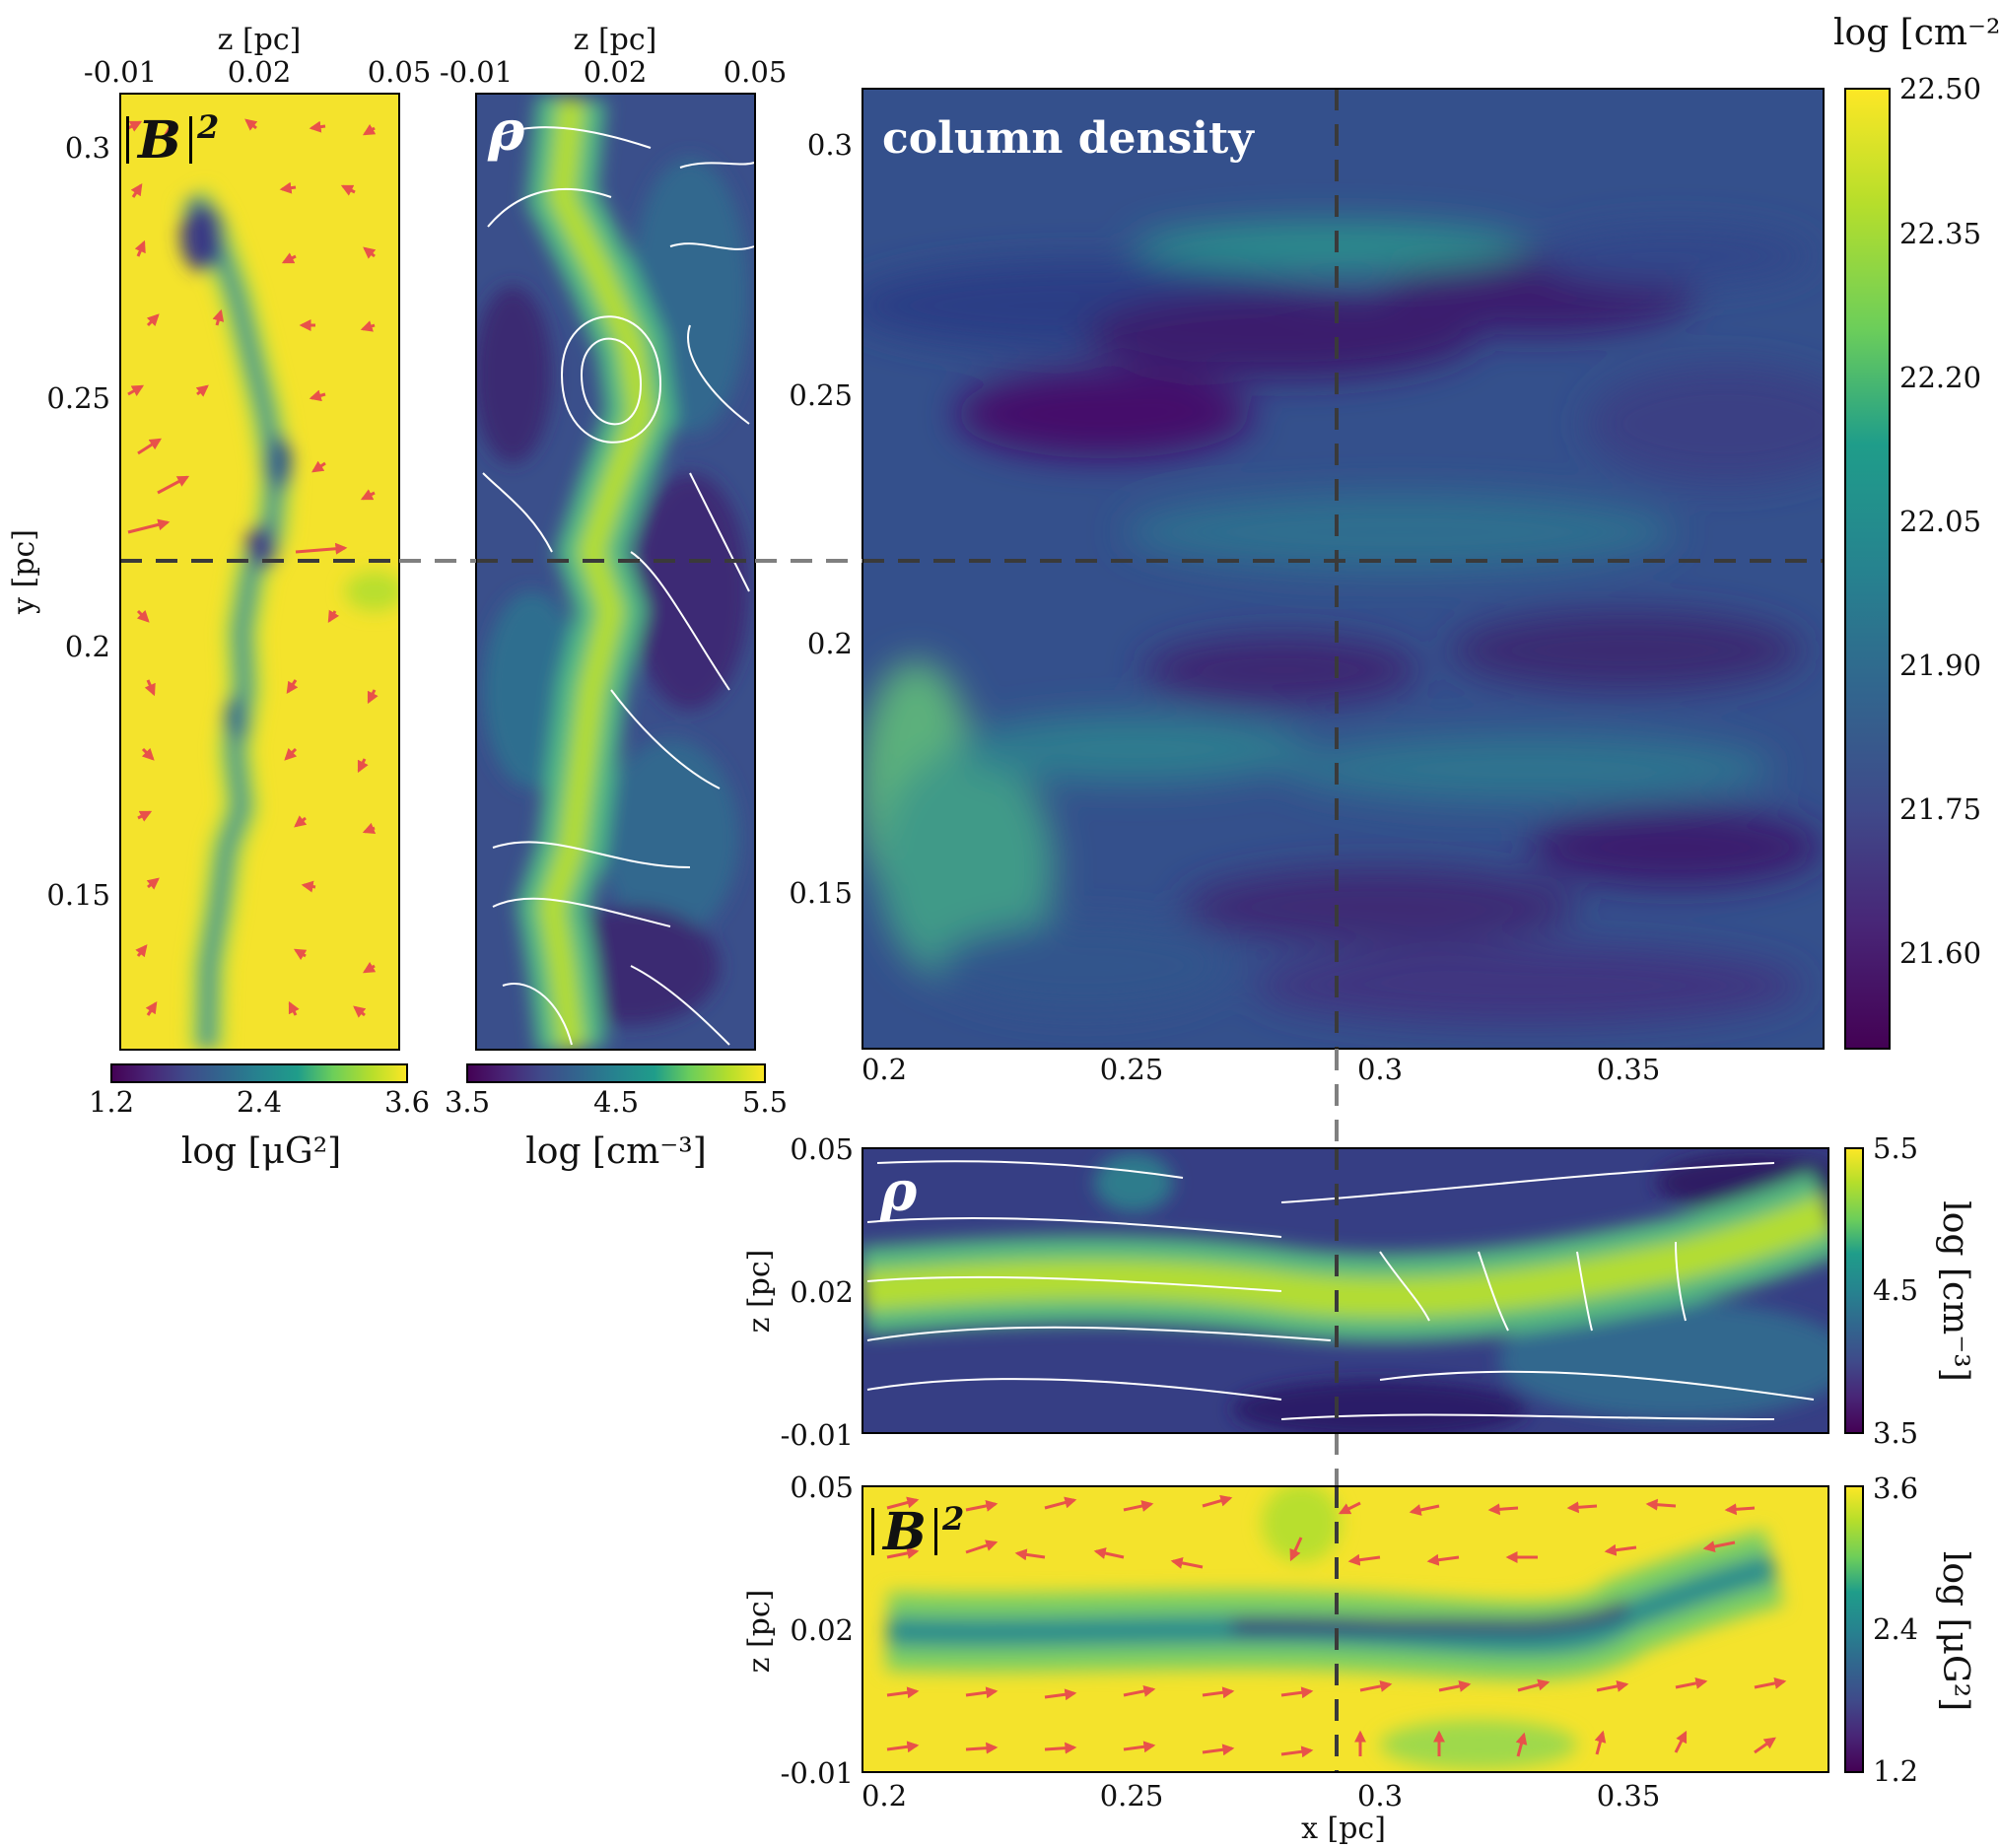 The width and height of the screenshot is (1999, 1848). Describe the element at coordinates (618, 586) in the screenshot. I see `yz-density-streamlines` at that location.